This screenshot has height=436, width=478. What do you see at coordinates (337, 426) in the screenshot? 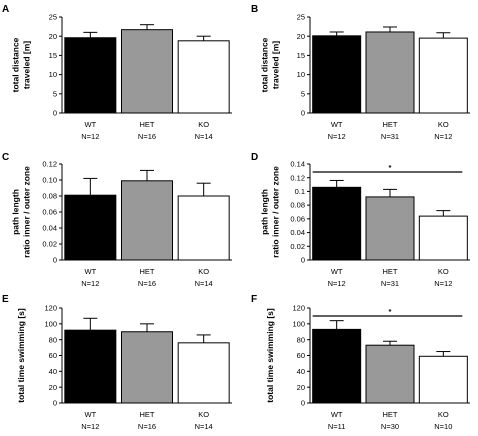
I see `n-label: N=11` at bounding box center [337, 426].